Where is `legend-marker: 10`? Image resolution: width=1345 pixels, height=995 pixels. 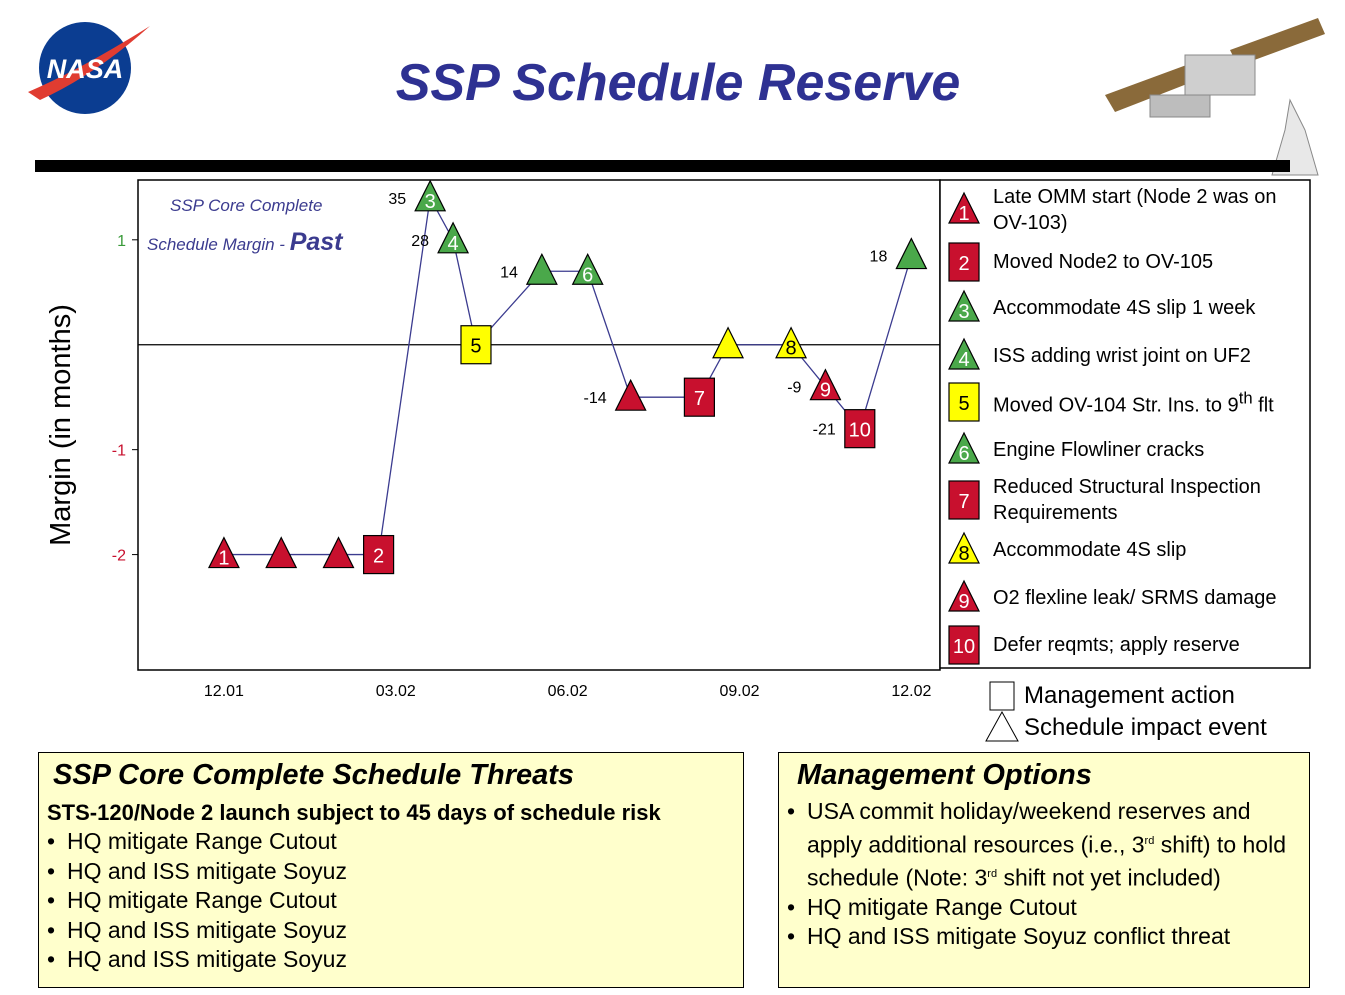
legend-marker: 10 is located at coordinates (964, 645).